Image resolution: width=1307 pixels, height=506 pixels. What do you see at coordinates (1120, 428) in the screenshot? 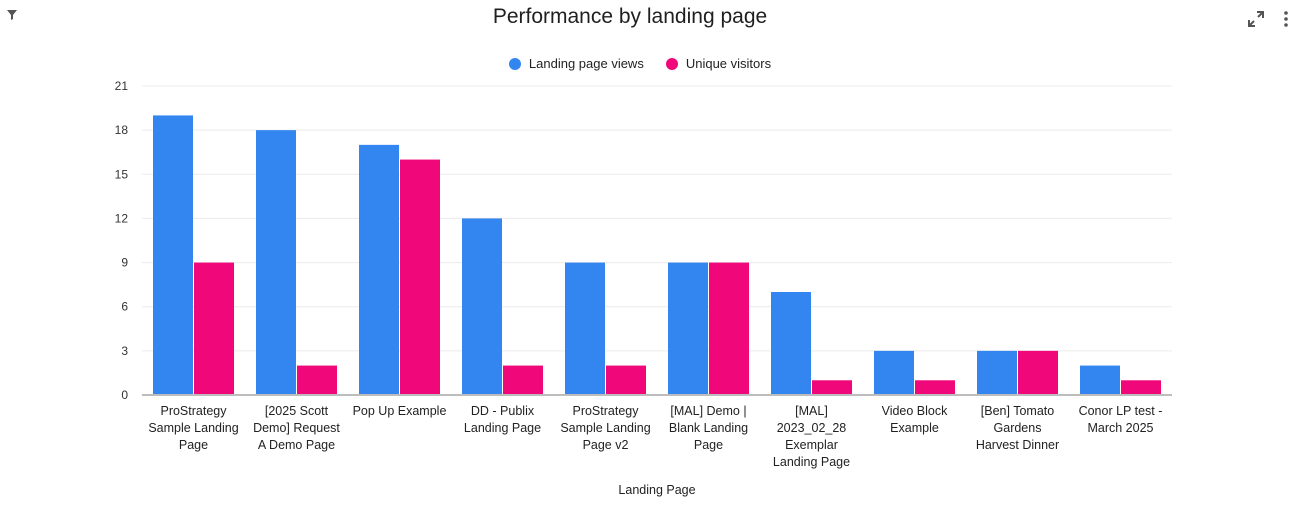
I see `x-tick-label-line: March 2025` at bounding box center [1120, 428].